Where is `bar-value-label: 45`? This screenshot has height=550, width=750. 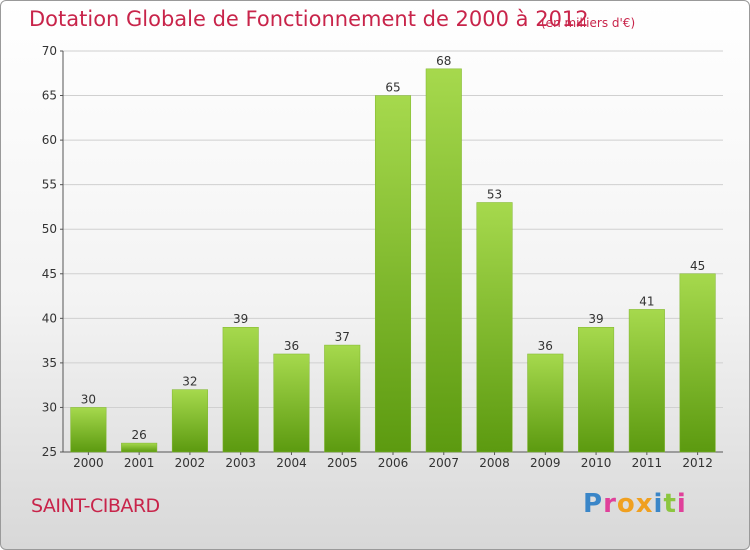 bar-value-label: 45 is located at coordinates (697, 266).